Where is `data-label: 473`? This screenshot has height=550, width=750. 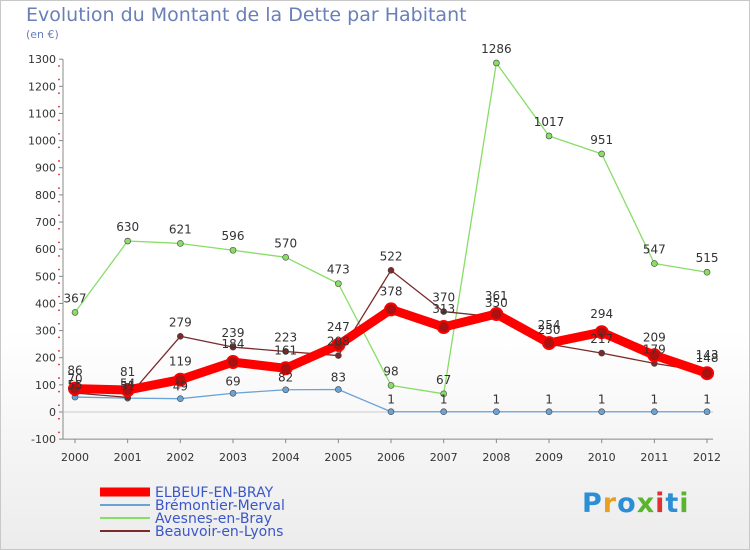
data-label: 473 is located at coordinates (338, 270).